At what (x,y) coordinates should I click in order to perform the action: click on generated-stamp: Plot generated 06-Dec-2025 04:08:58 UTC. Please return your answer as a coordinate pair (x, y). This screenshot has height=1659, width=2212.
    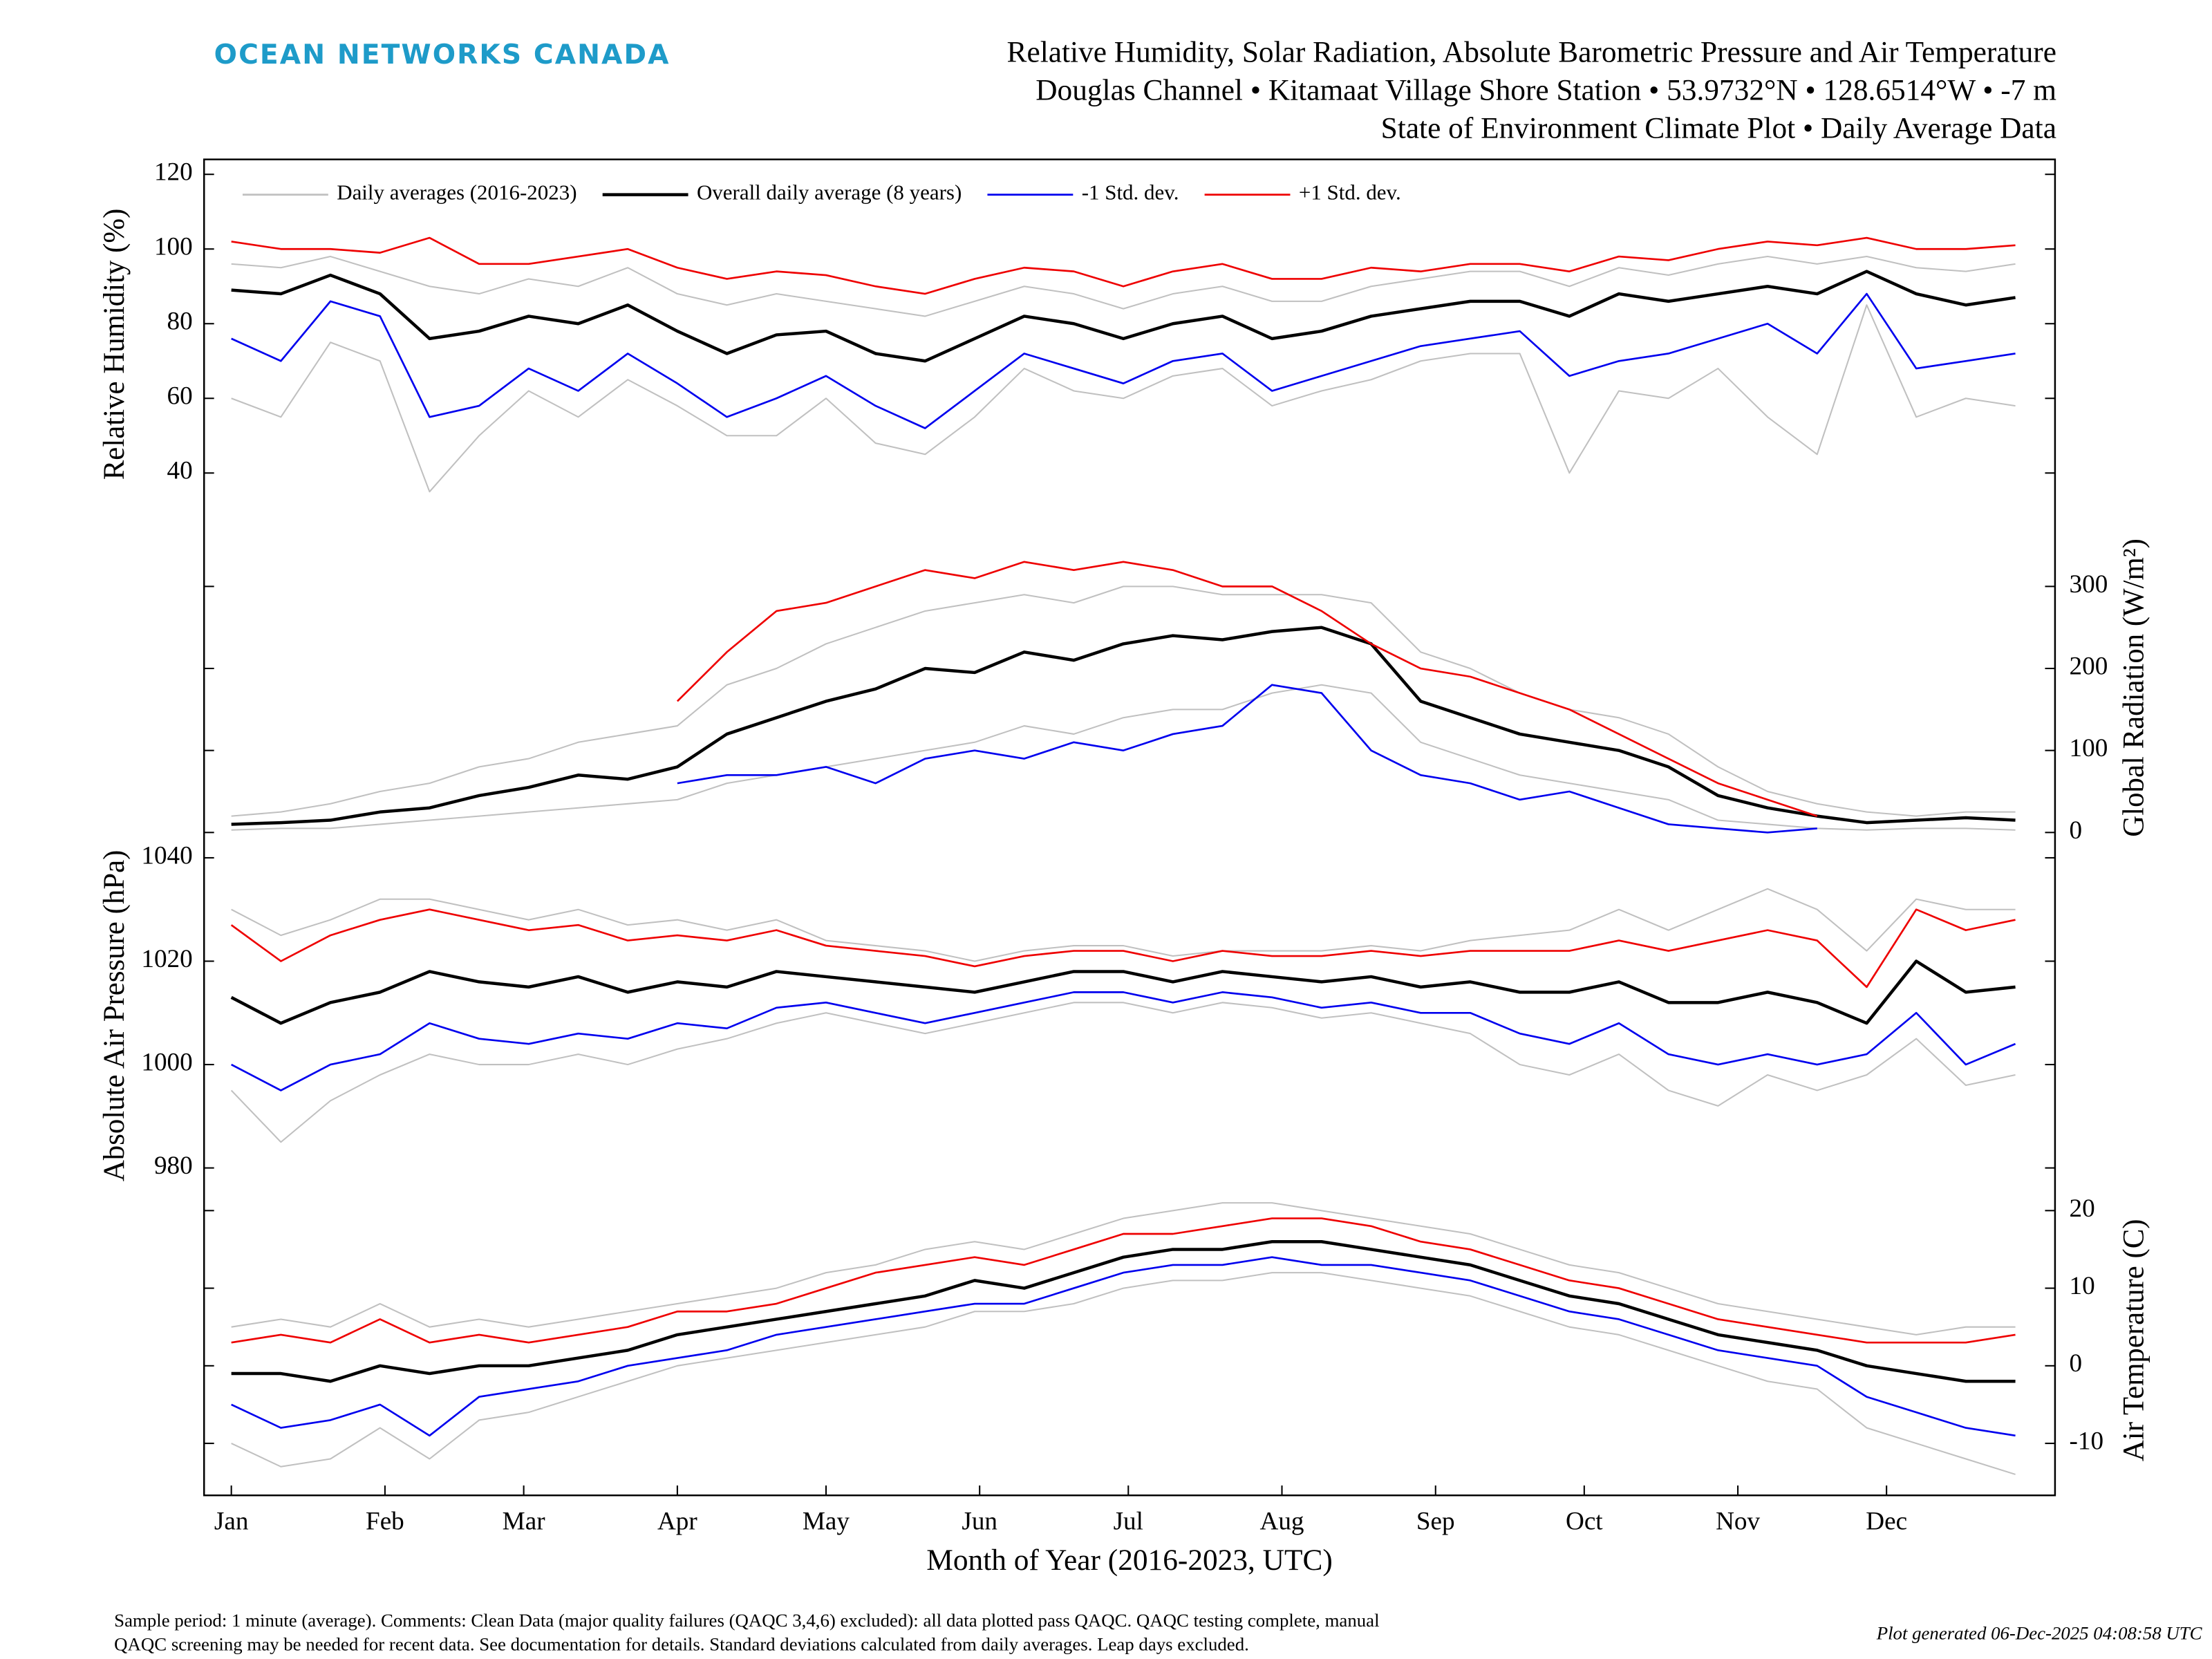
    Looking at the image, I should click on (2040, 1633).